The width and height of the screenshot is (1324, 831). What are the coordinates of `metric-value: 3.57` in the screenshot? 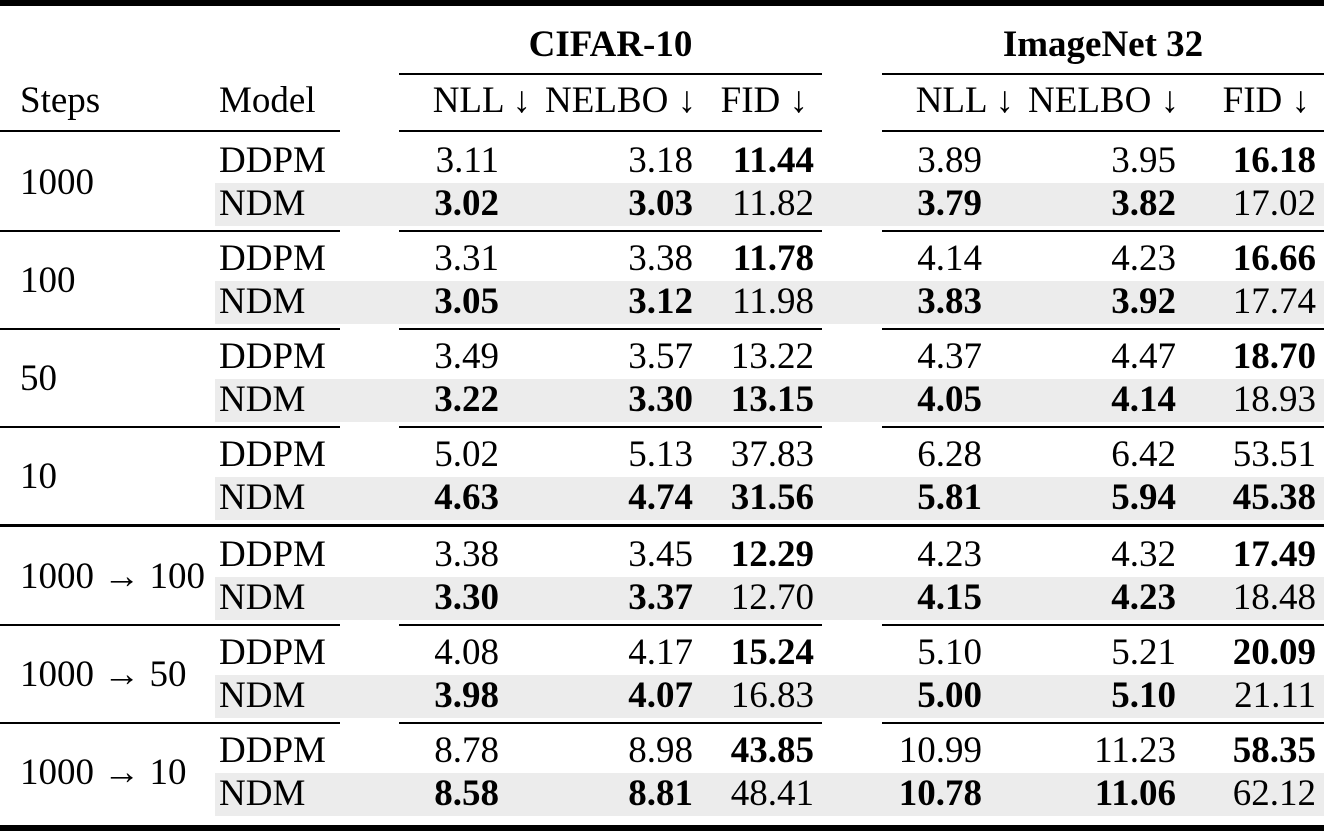 It's located at (660, 357).